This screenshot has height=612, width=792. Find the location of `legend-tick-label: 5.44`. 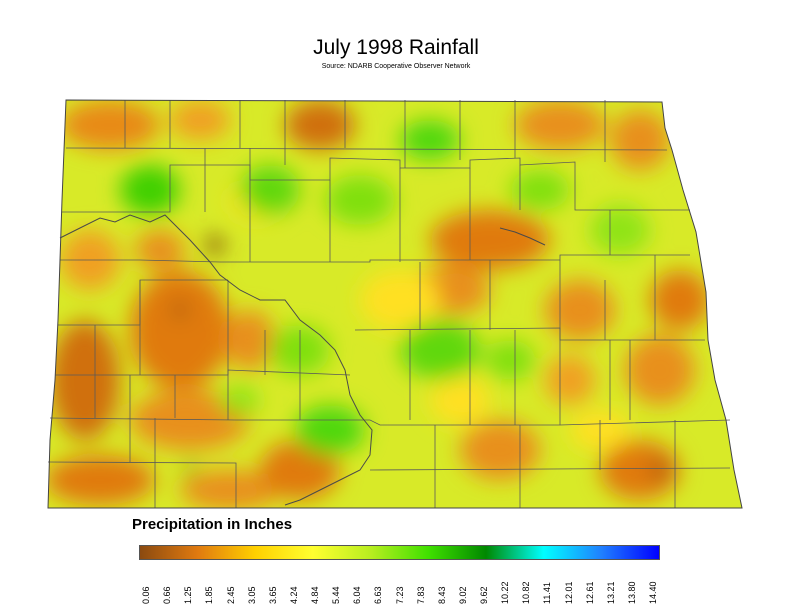

legend-tick-label: 5.44 is located at coordinates (336, 595).